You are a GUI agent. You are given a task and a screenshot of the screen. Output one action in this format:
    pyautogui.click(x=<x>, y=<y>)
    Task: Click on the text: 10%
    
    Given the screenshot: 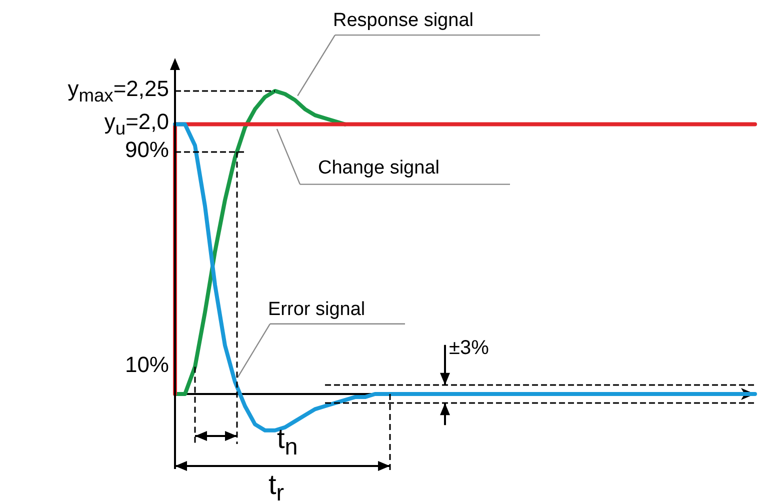 What is the action you would take?
    pyautogui.click(x=146, y=364)
    